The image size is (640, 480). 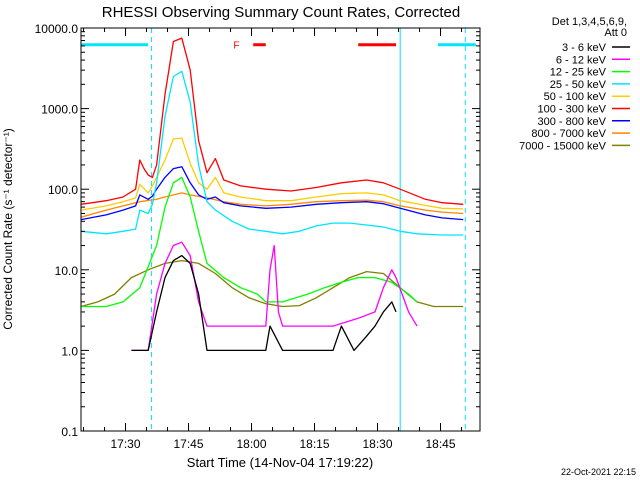 I want to click on x-tick-label: 17:45, so click(x=189, y=444).